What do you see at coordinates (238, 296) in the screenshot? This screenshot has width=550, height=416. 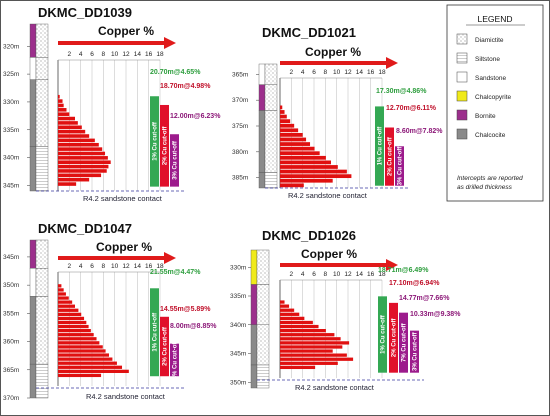 I see `depth-label: 335m` at bounding box center [238, 296].